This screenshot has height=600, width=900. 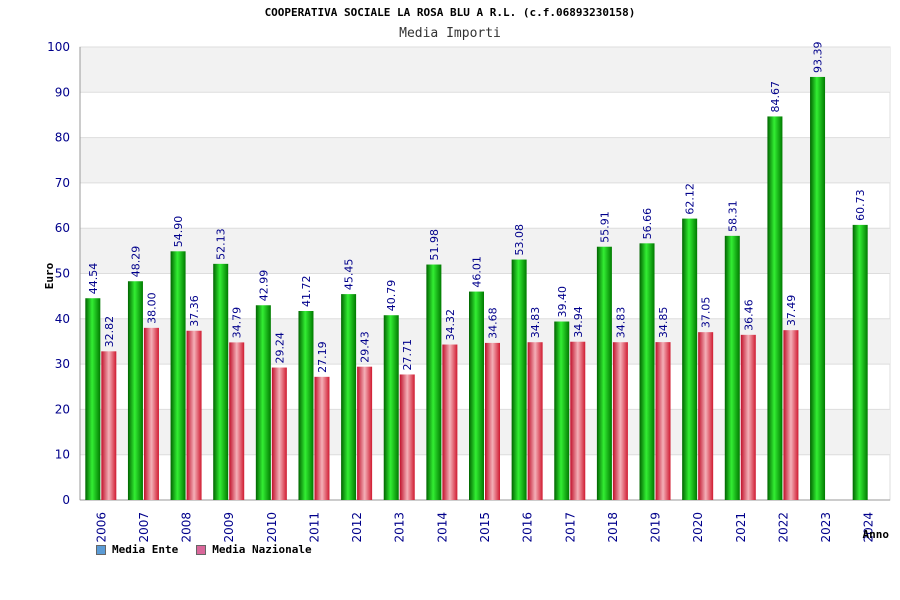 What do you see at coordinates (748, 315) in the screenshot?
I see `value-label-nazionale: 36.46` at bounding box center [748, 315].